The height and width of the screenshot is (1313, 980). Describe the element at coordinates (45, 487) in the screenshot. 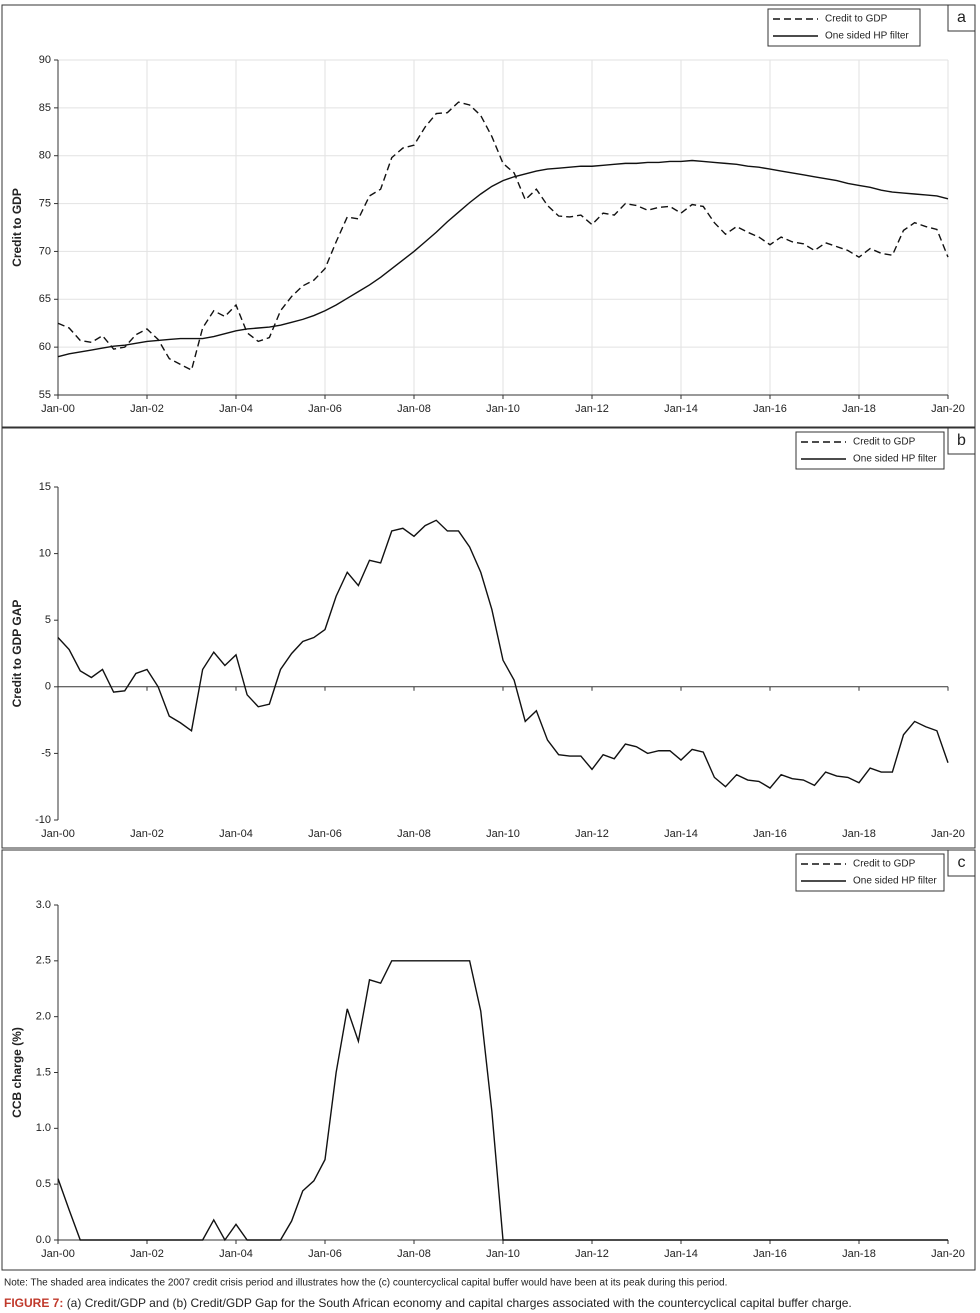

I see `y-tick-label: 15` at that location.